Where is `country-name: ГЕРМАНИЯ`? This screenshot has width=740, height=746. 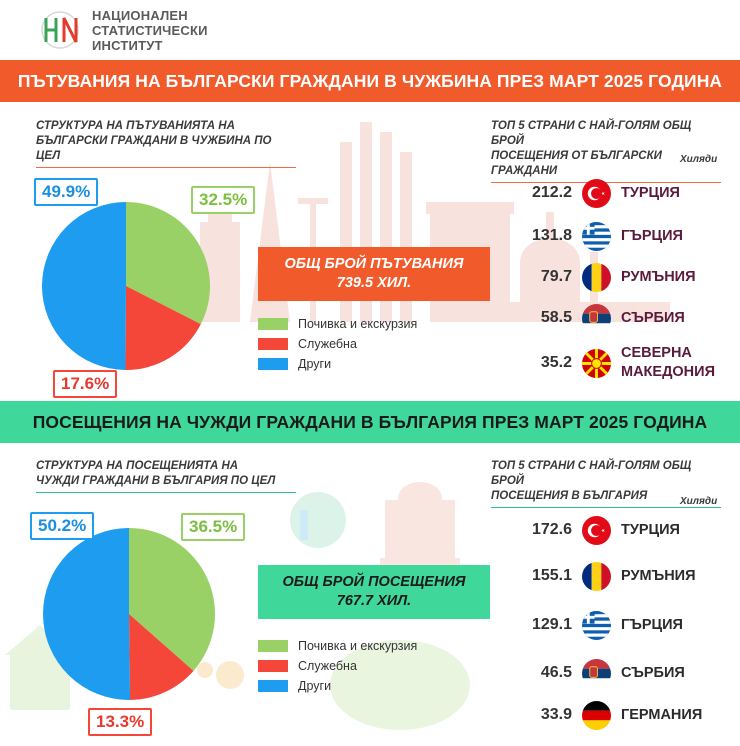
country-name: ГЕРМАНИЯ is located at coordinates (662, 714).